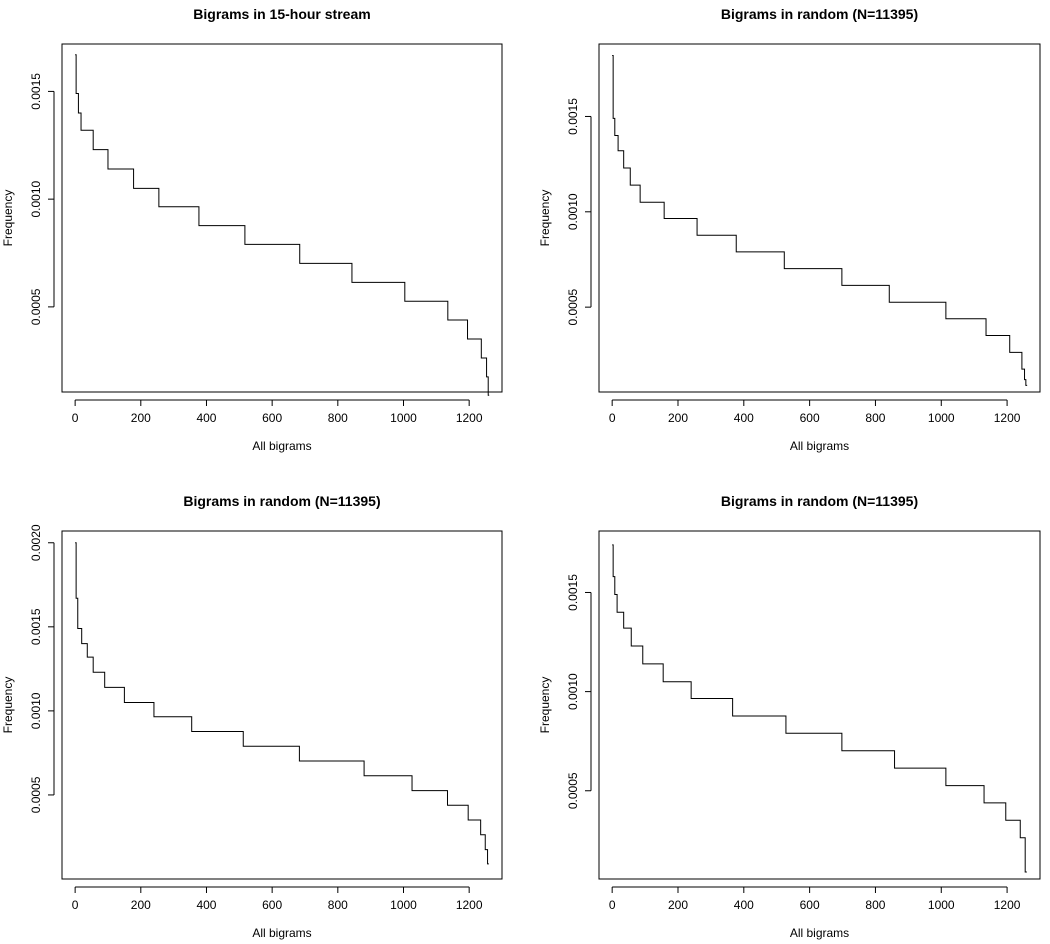  Describe the element at coordinates (281, 14) in the screenshot. I see `chart-title: Bigrams in 15-hour stream` at that location.